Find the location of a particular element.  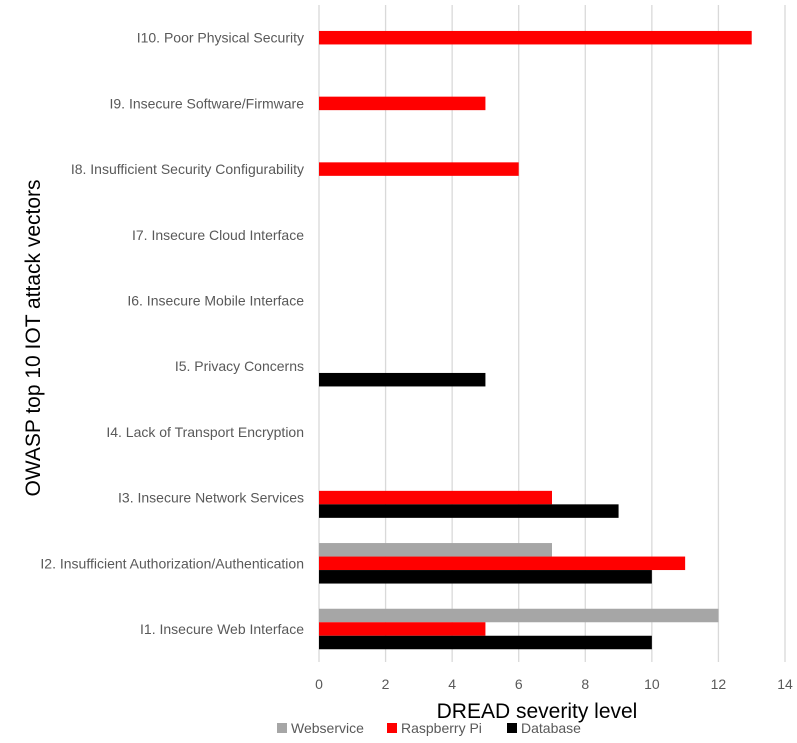

legend: Webservice Raspberry Pi Database is located at coordinates (429, 728).